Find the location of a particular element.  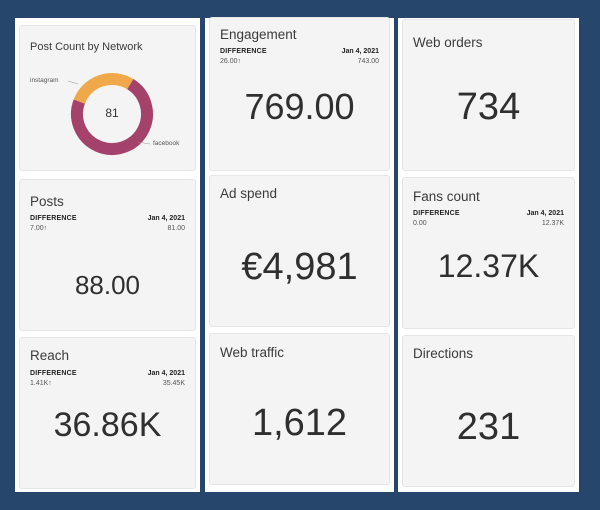

fans-count-date: Jan 4, 2021 is located at coordinates (545, 213).